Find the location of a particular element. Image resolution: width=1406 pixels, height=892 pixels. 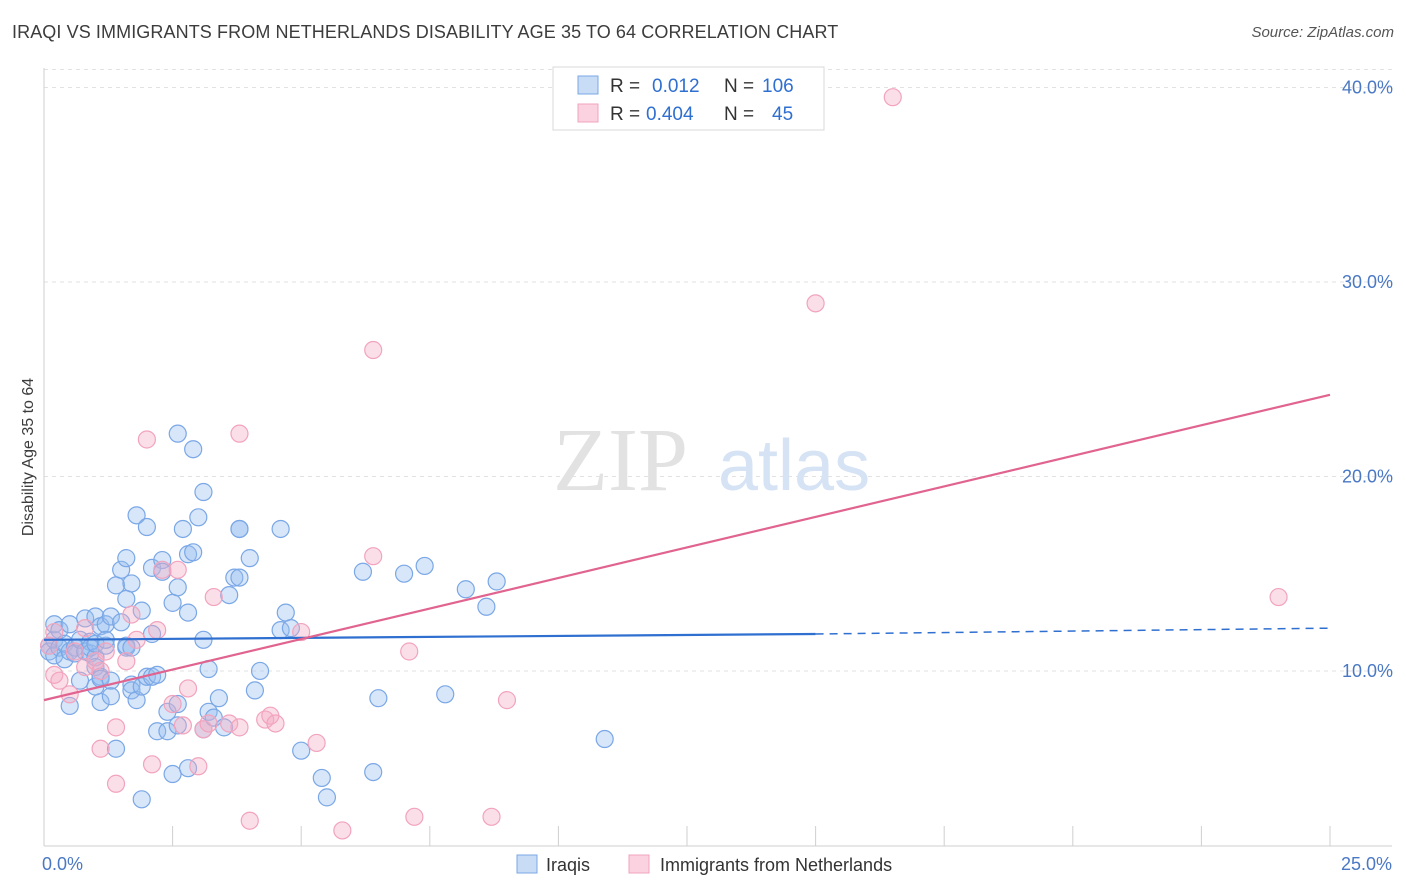

correlation-legend: R = 0.012 N = 106 R = 0.404 N = 45 is located at coordinates (688, 98).